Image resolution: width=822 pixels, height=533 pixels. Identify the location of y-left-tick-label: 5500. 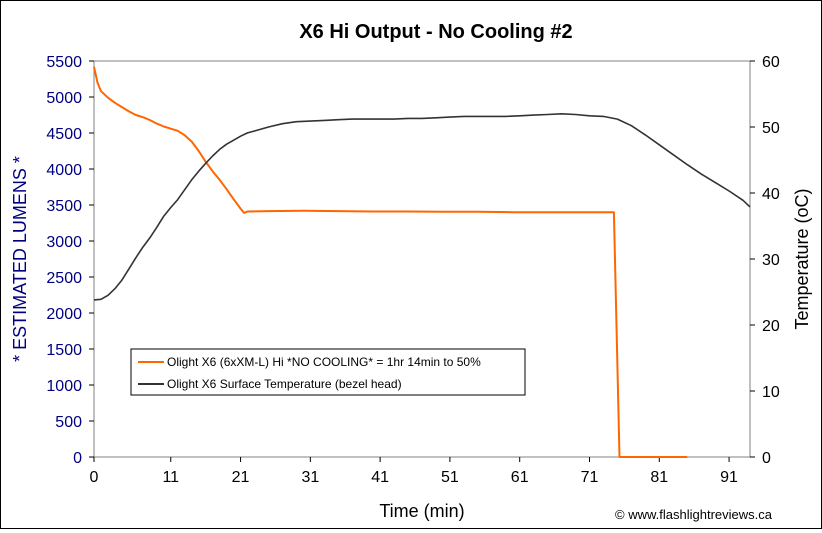
(64, 62).